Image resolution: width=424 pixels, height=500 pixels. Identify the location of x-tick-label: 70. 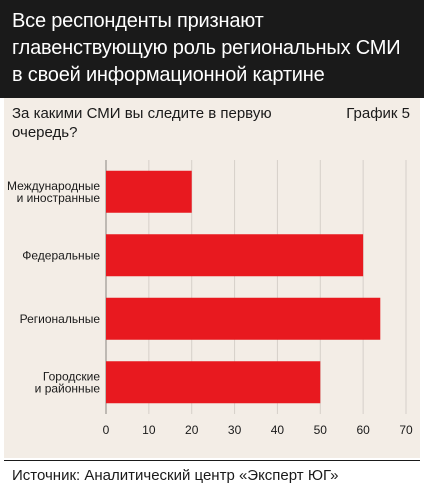
(406, 430).